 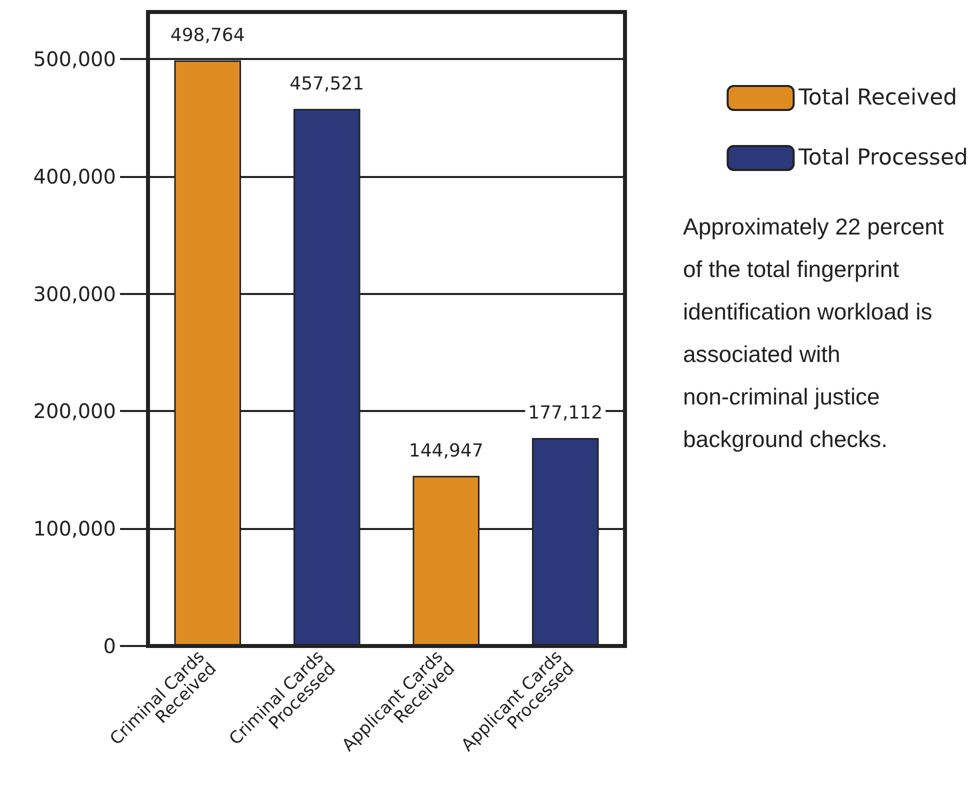 What do you see at coordinates (816, 332) in the screenshot?
I see `text: Approximately 22 percent of the total fingerprint identification workload is associated with non-criminal justice background checks.` at bounding box center [816, 332].